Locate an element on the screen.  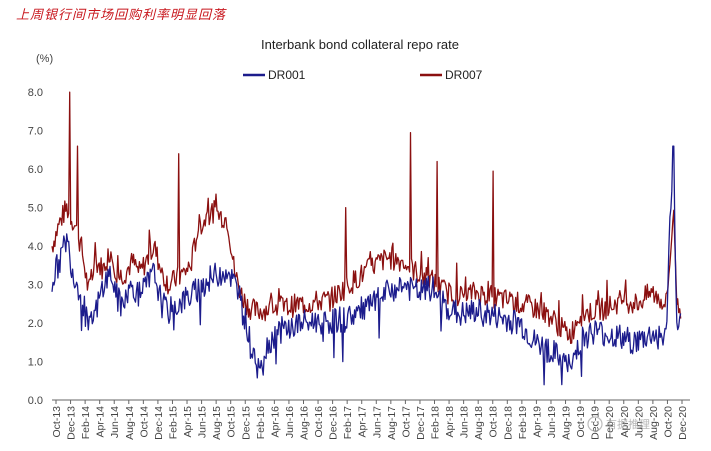
y-axis-ticks: 0.0 1.0 2.0 3.0 4.0 5.0 6.0 7.0 8.0 is located at coordinates (35, 247).